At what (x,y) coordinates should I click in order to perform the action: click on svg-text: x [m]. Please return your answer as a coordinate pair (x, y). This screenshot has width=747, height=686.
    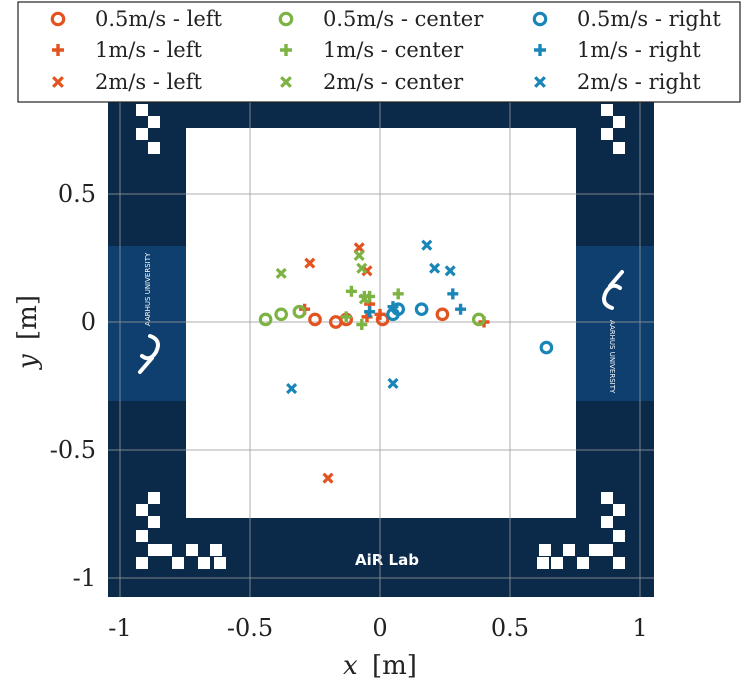
    Looking at the image, I should click on (380, 666).